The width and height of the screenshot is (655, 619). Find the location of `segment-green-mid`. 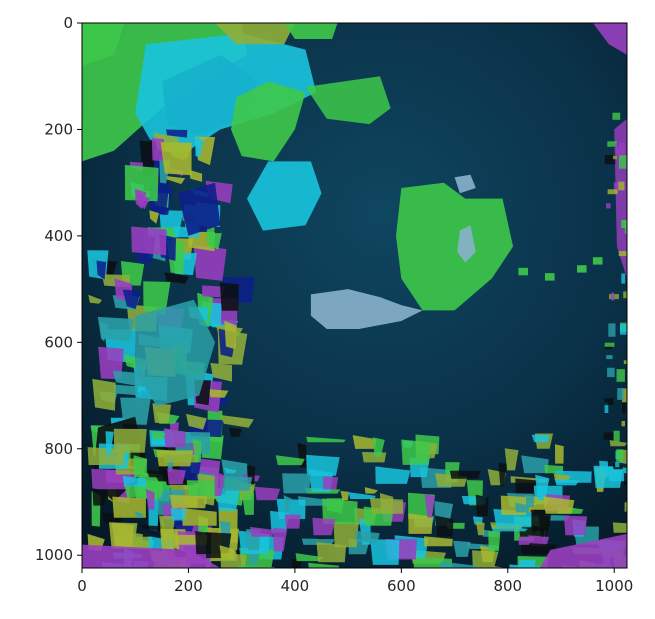

segment-green-mid is located at coordinates (268, 121).